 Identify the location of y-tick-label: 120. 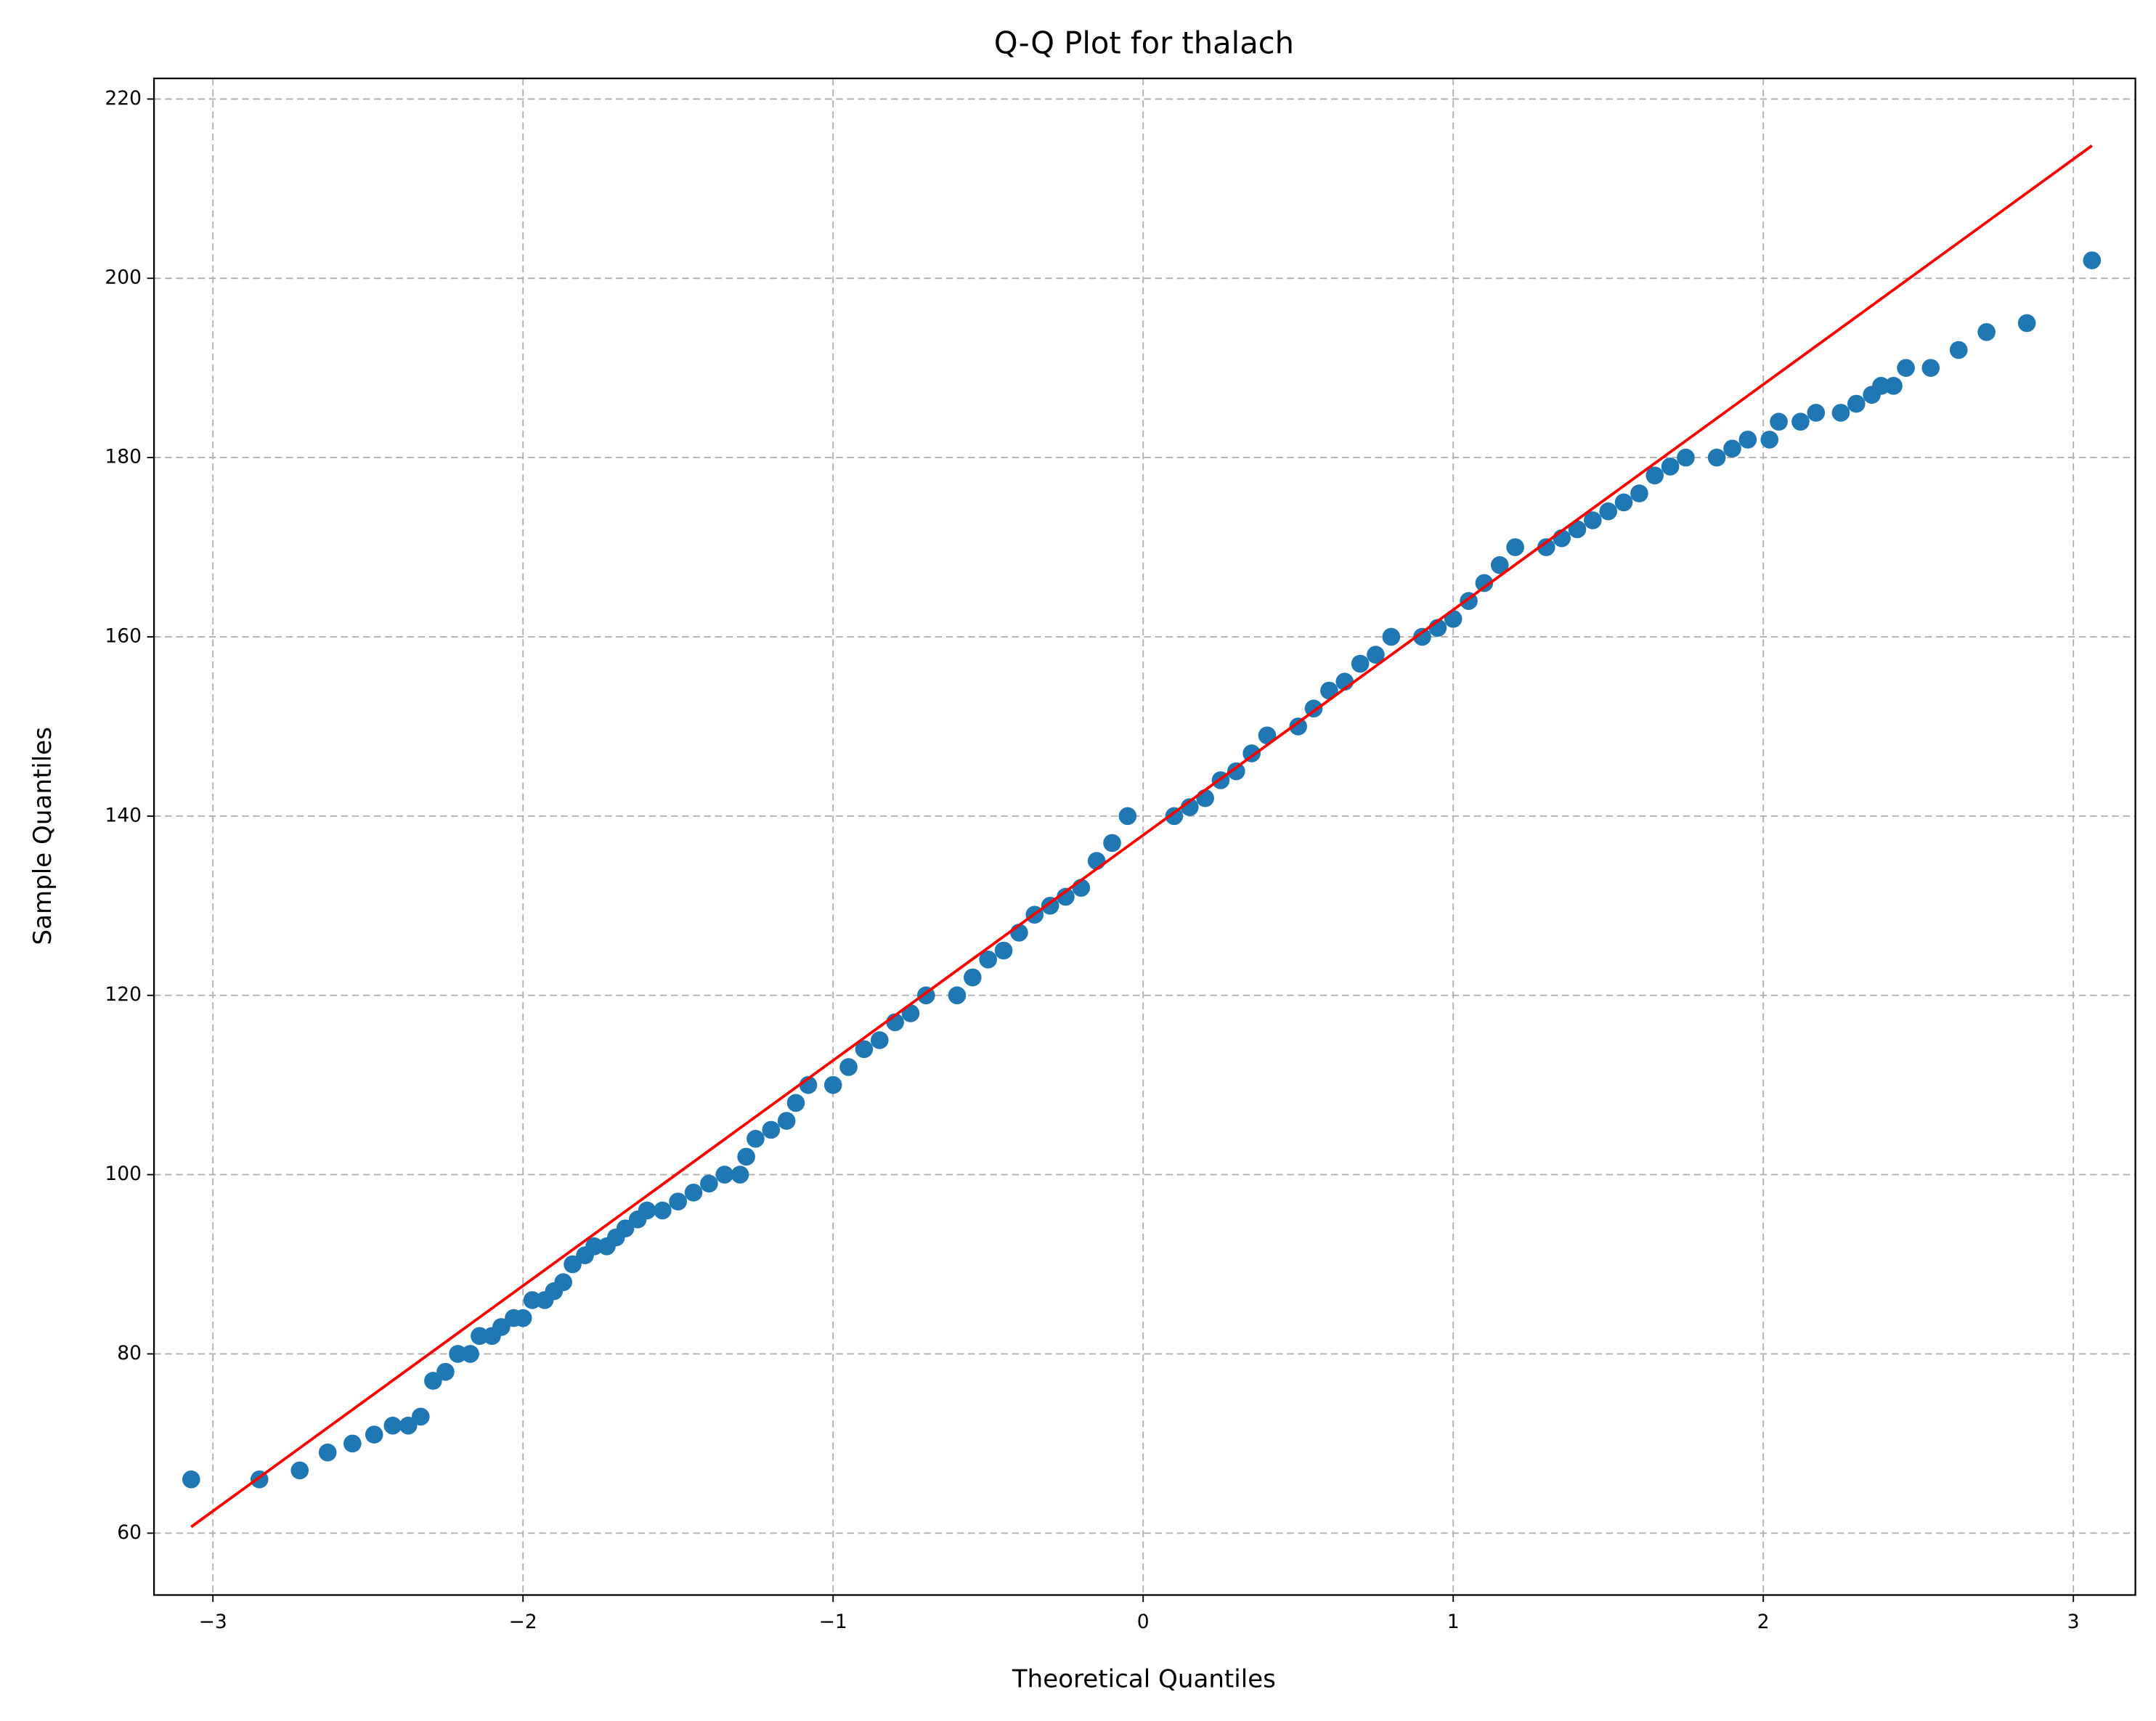
(124, 994).